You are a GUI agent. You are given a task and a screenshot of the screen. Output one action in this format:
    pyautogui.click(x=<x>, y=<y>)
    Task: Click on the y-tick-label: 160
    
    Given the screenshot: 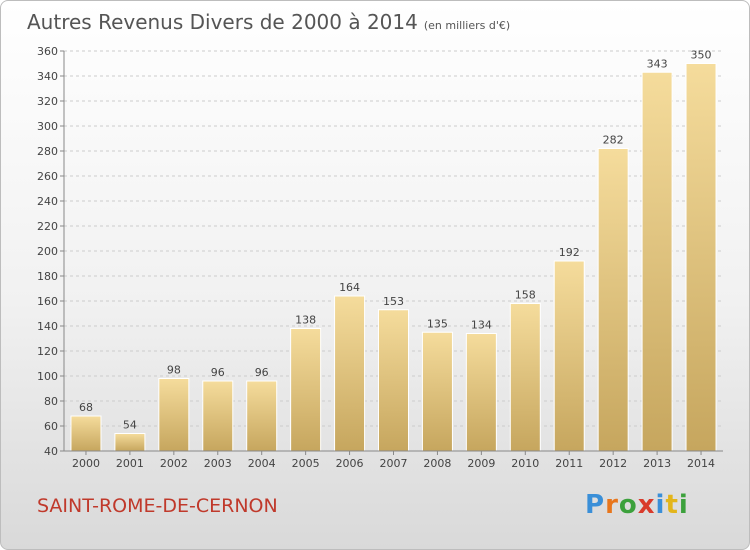 What is the action you would take?
    pyautogui.click(x=47, y=301)
    